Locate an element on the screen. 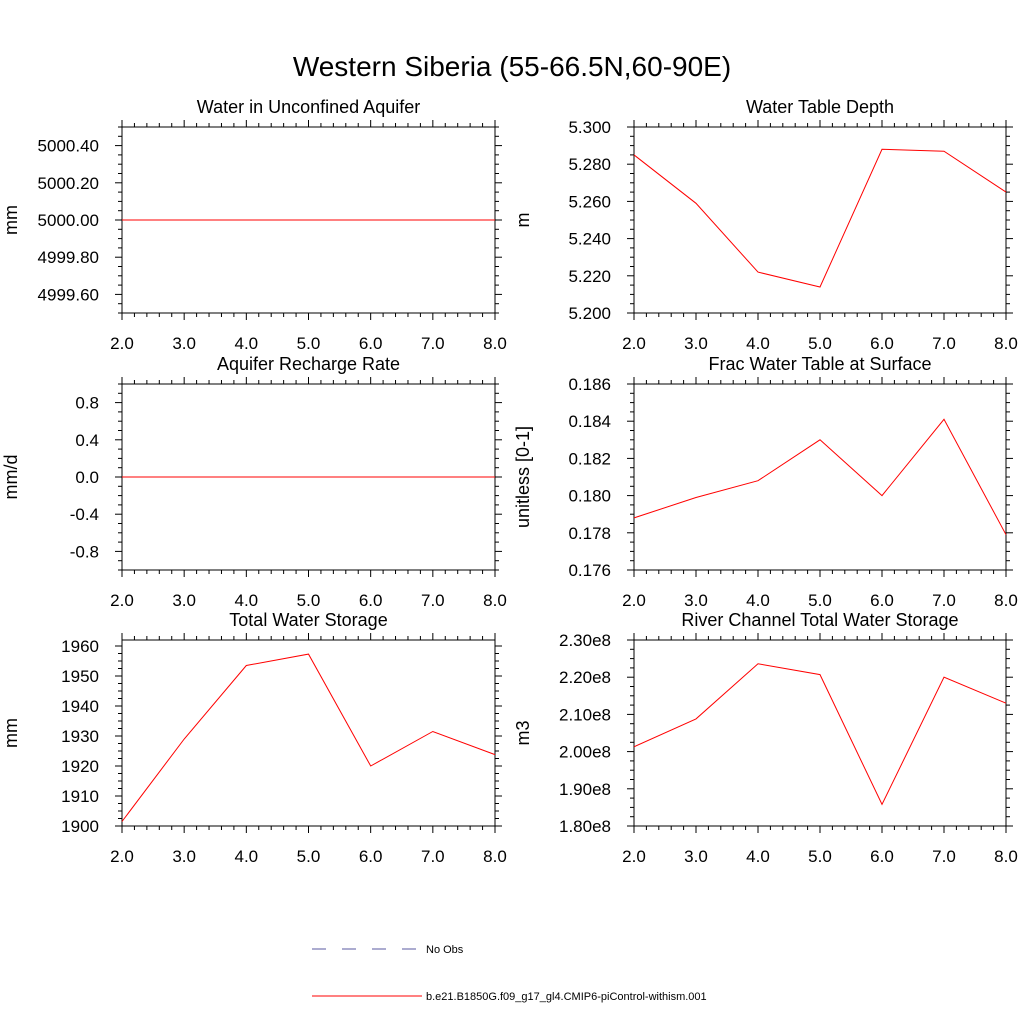 The height and width of the screenshot is (1029, 1024). y-tick-label: 5.280 is located at coordinates (589, 164).